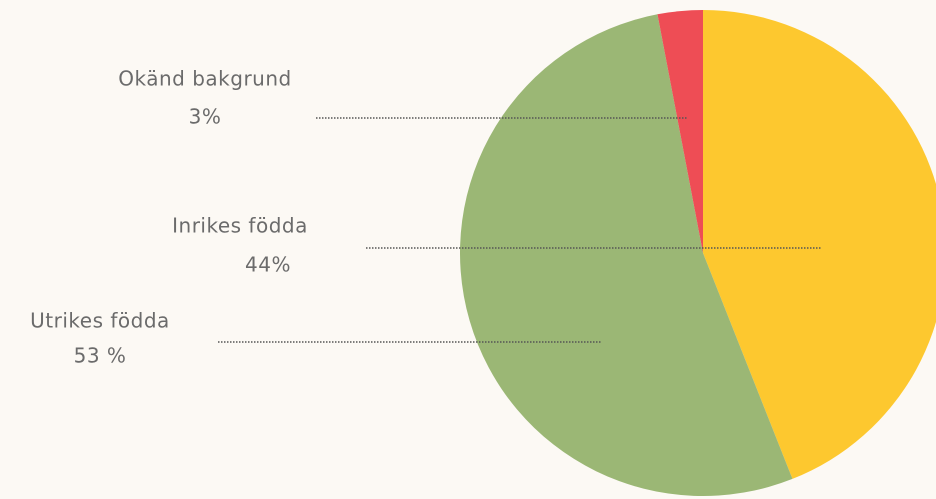 Image resolution: width=936 pixels, height=499 pixels. I want to click on slice-name: Inrikes födda, so click(240, 226).